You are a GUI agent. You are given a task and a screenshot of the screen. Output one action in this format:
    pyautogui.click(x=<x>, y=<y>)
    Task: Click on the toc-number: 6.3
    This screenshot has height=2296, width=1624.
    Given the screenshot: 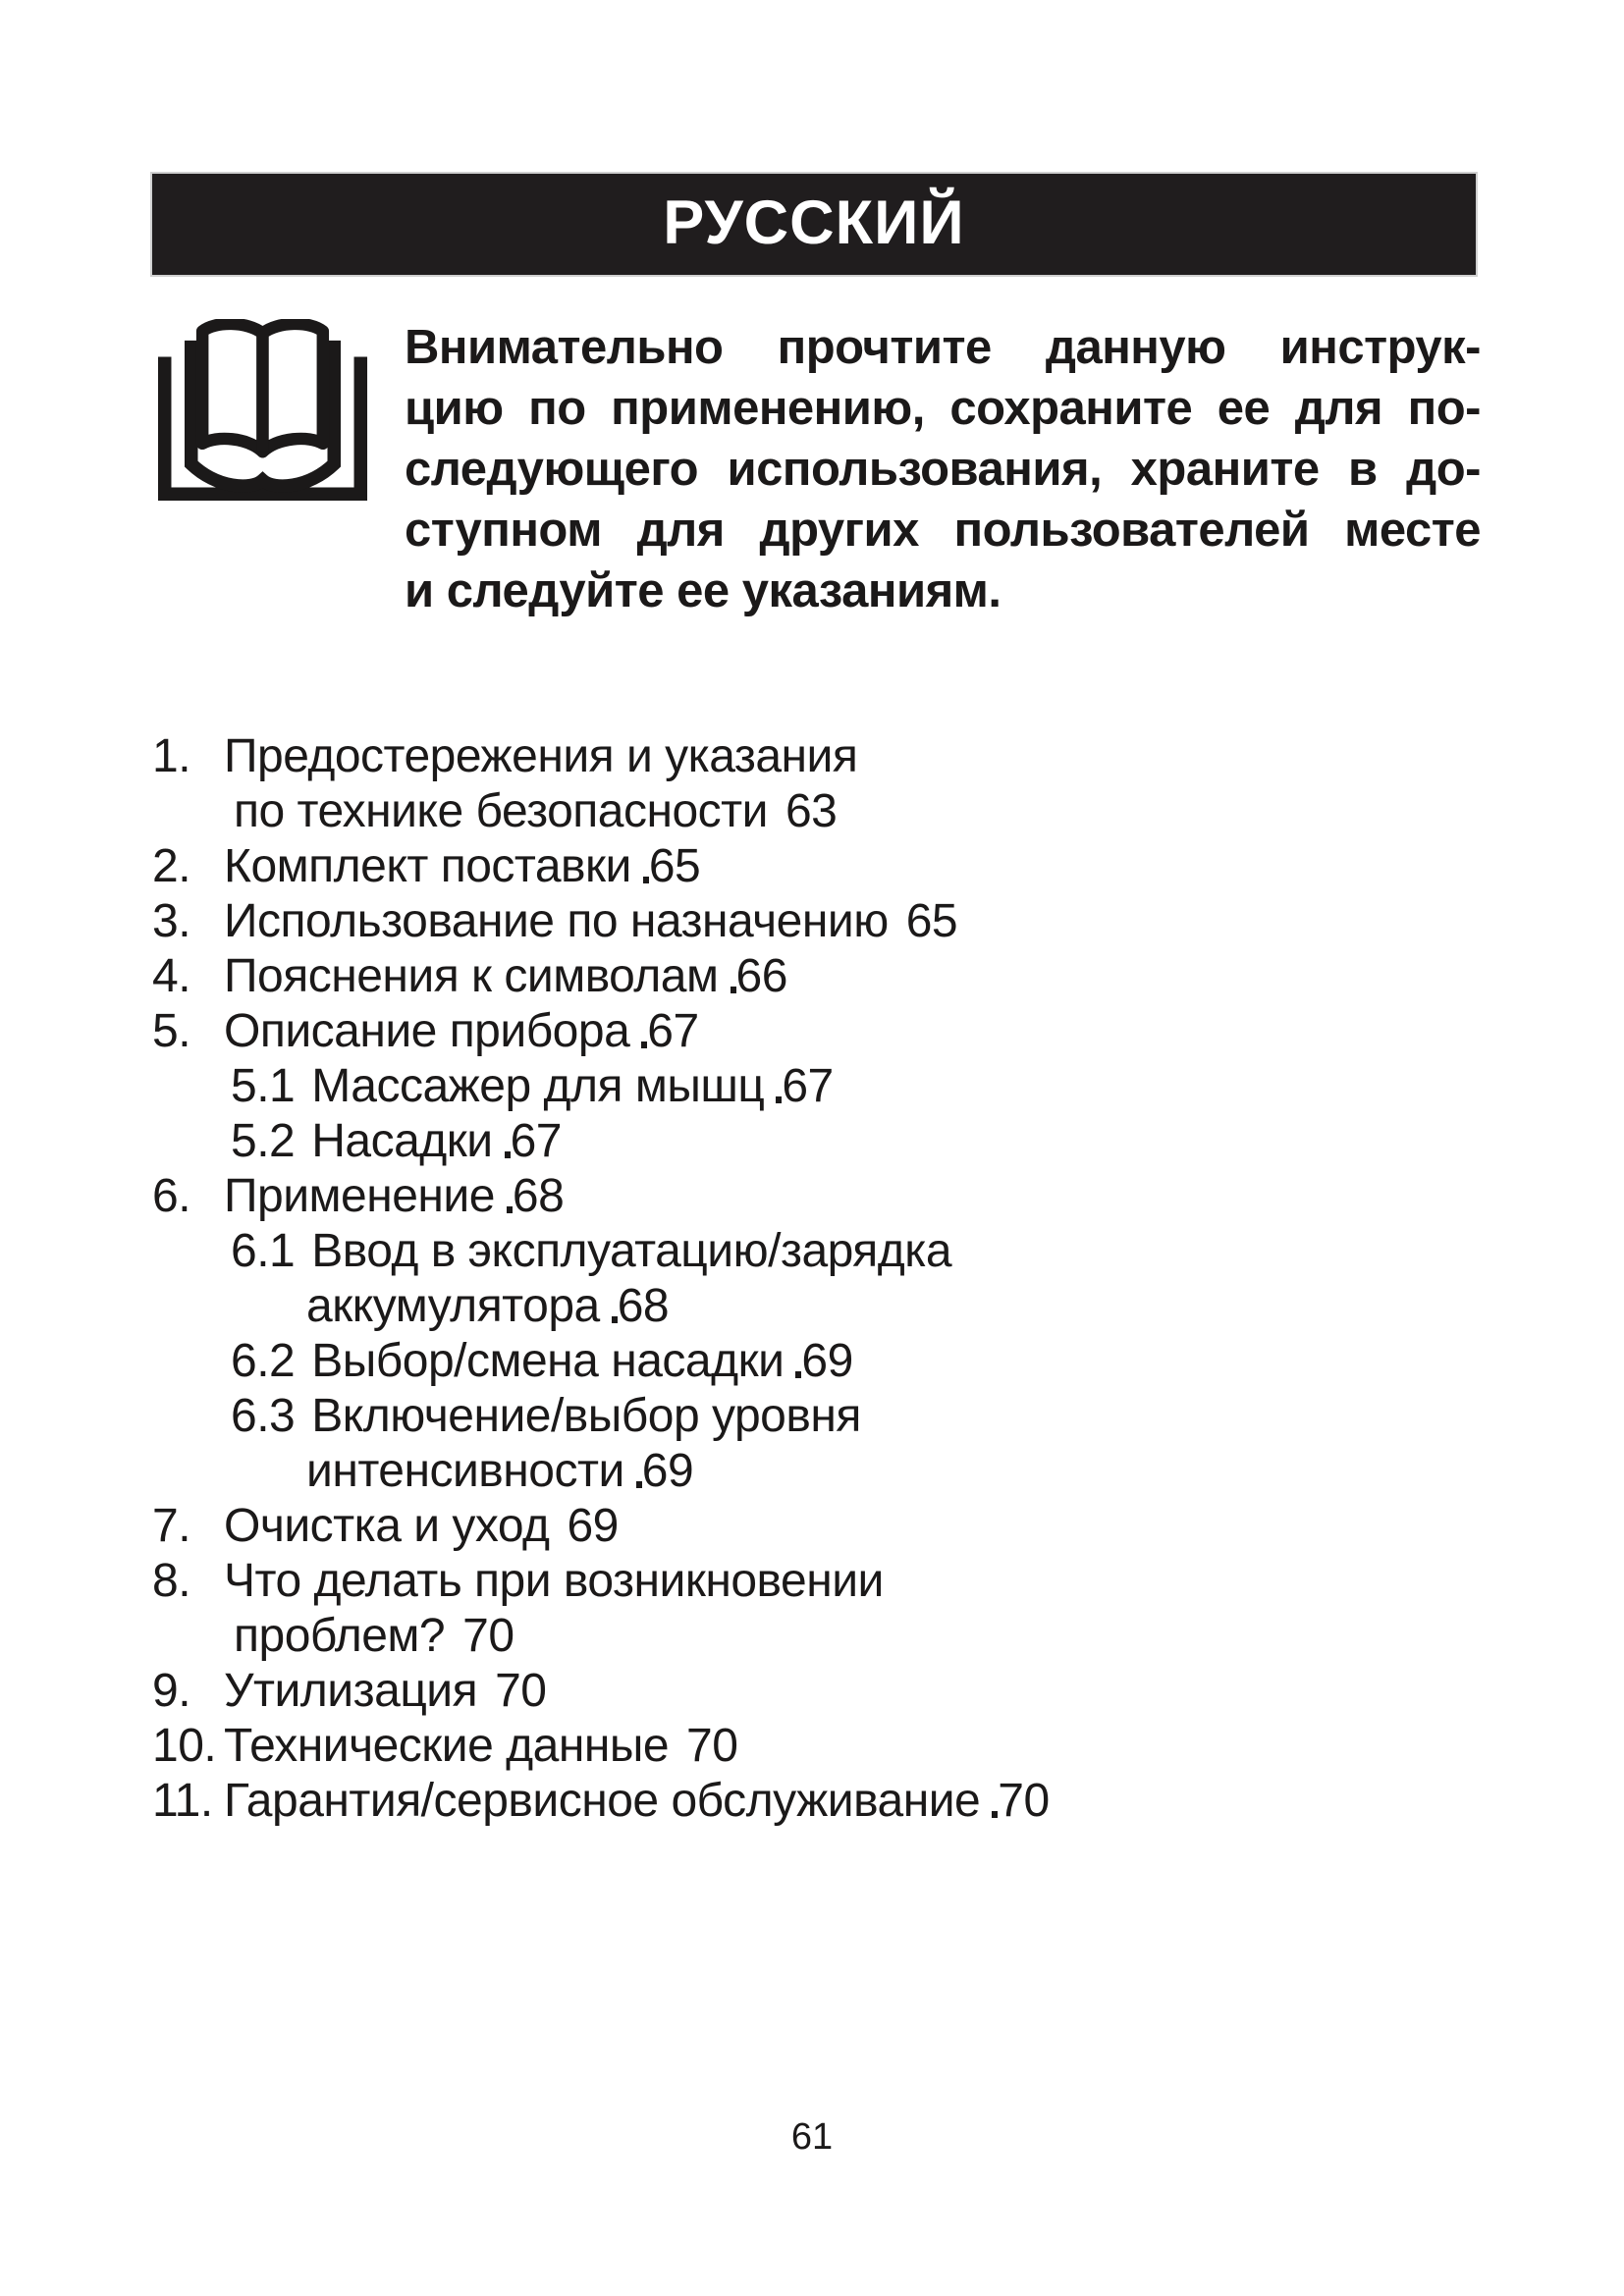 What is the action you would take?
    pyautogui.click(x=263, y=1416)
    